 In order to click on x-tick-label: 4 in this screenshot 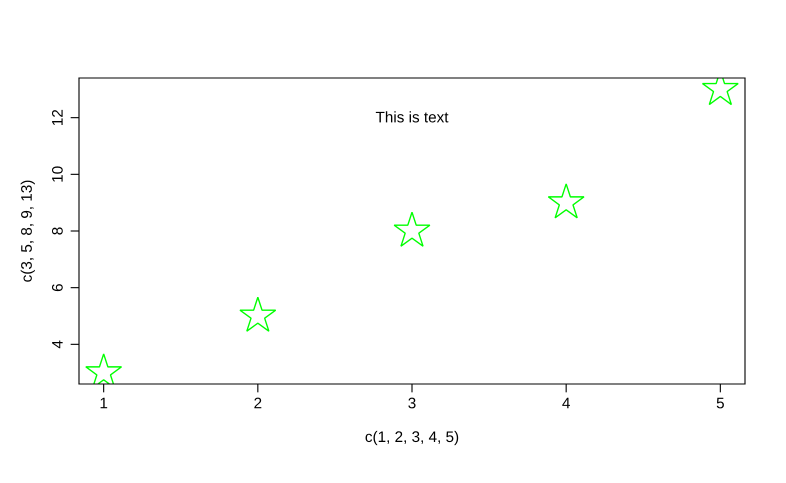, I will do `click(566, 403)`.